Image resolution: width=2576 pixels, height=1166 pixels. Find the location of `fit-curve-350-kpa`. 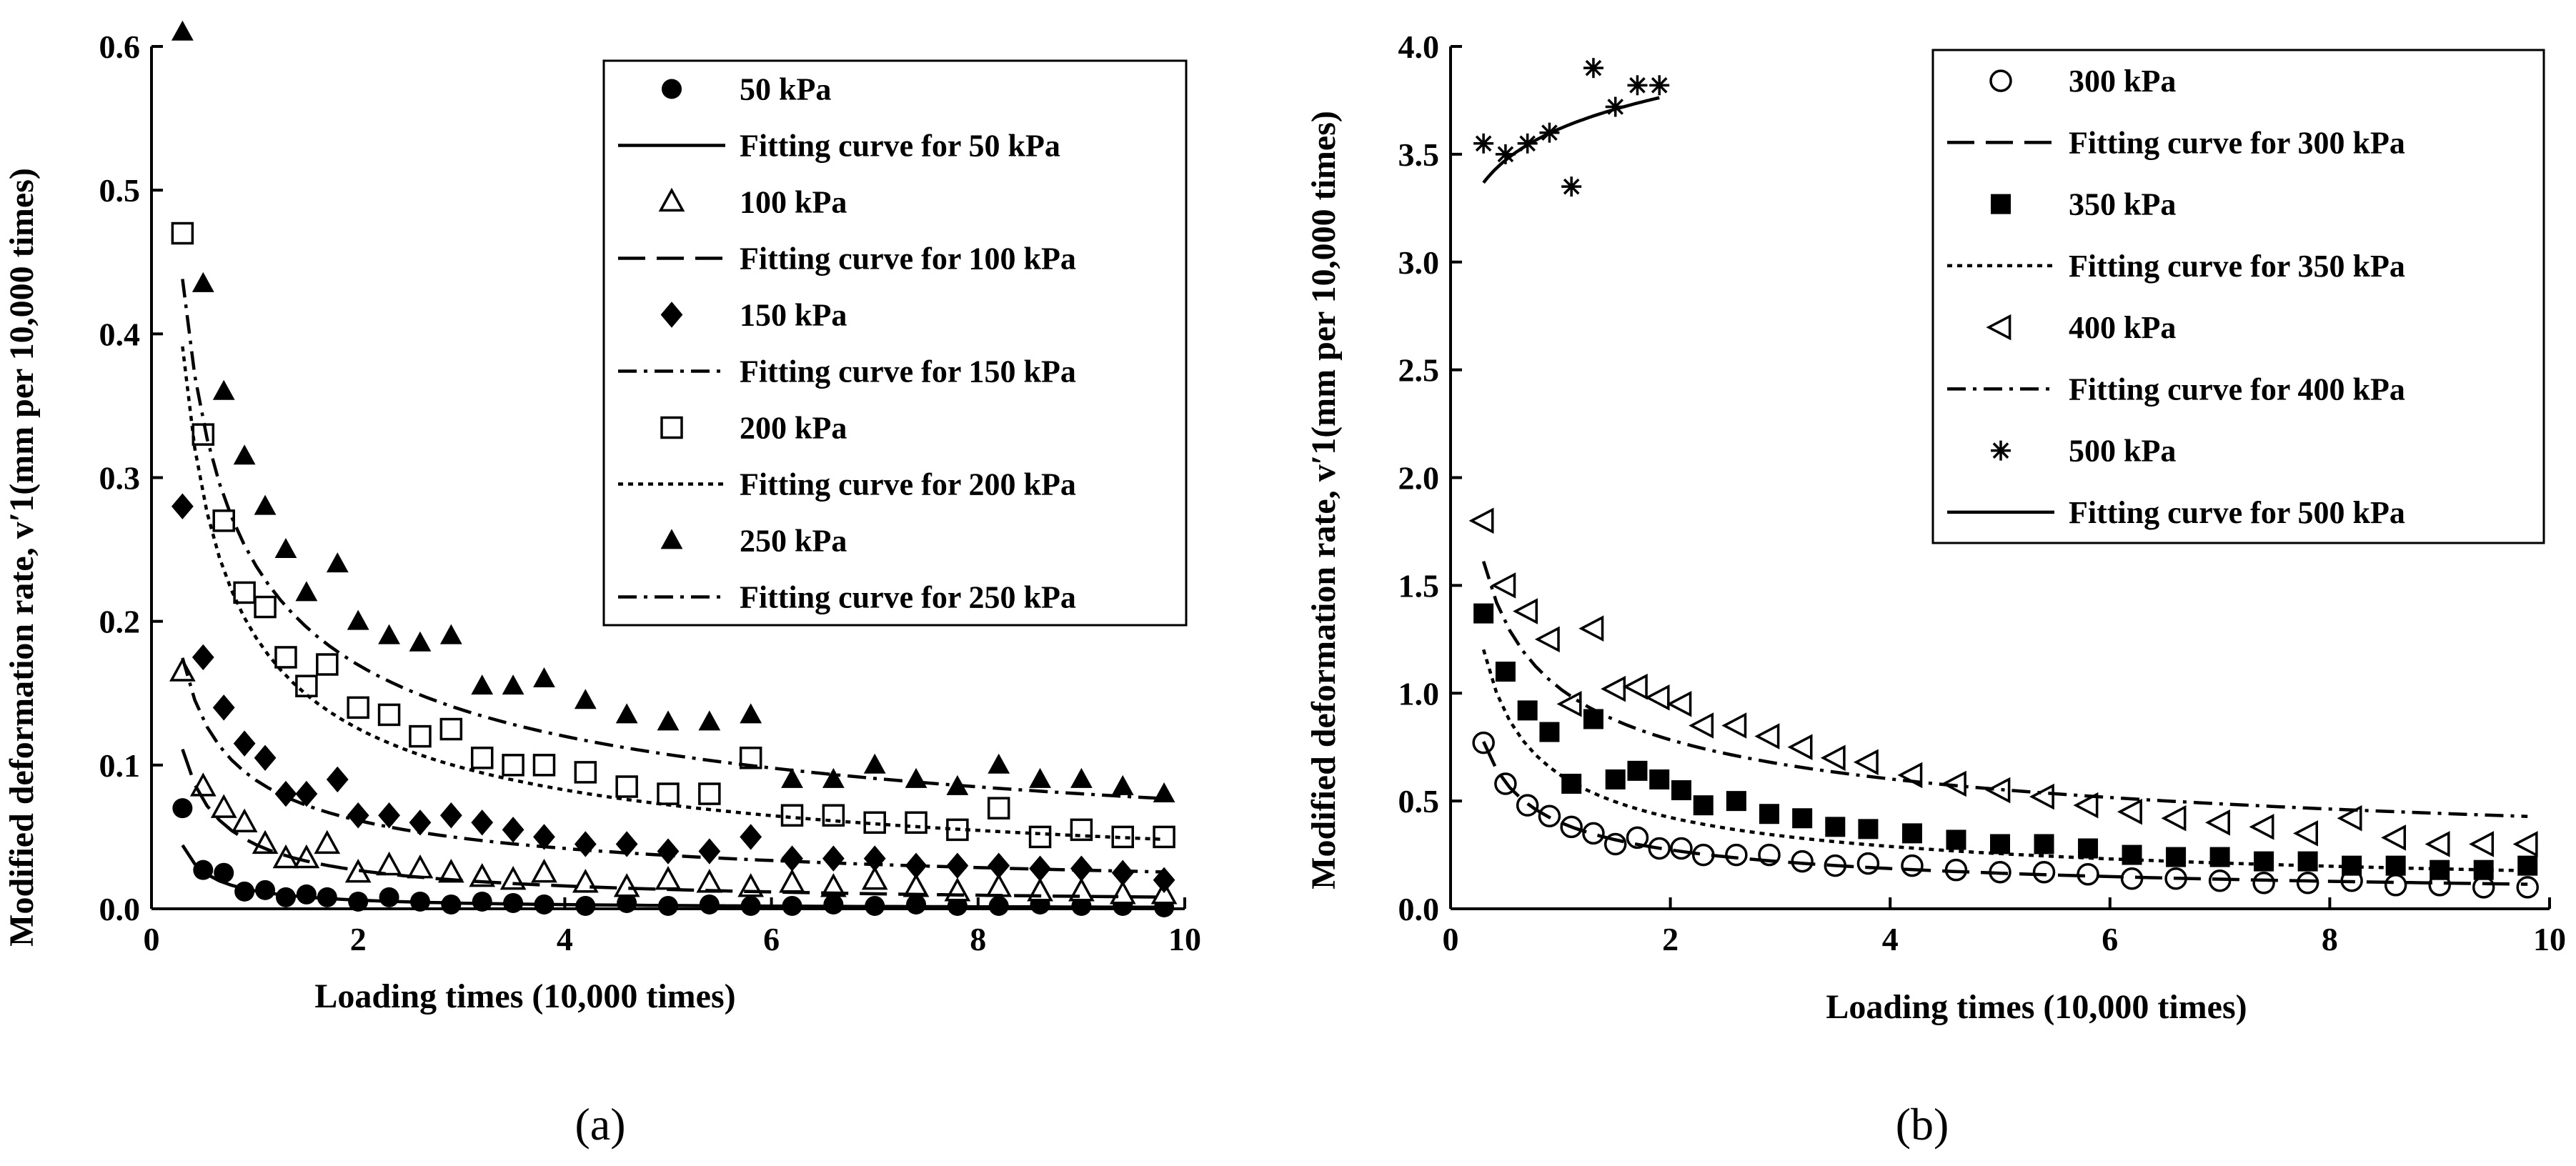

fit-curve-350-kpa is located at coordinates (2004, 760).